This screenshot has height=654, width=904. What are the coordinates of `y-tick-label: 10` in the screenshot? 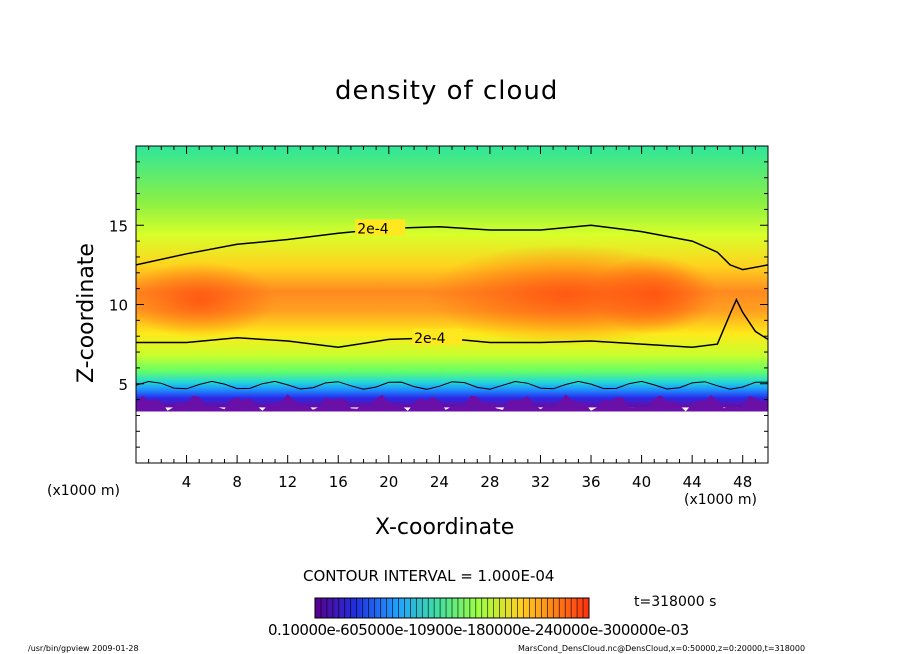 It's located at (118, 306).